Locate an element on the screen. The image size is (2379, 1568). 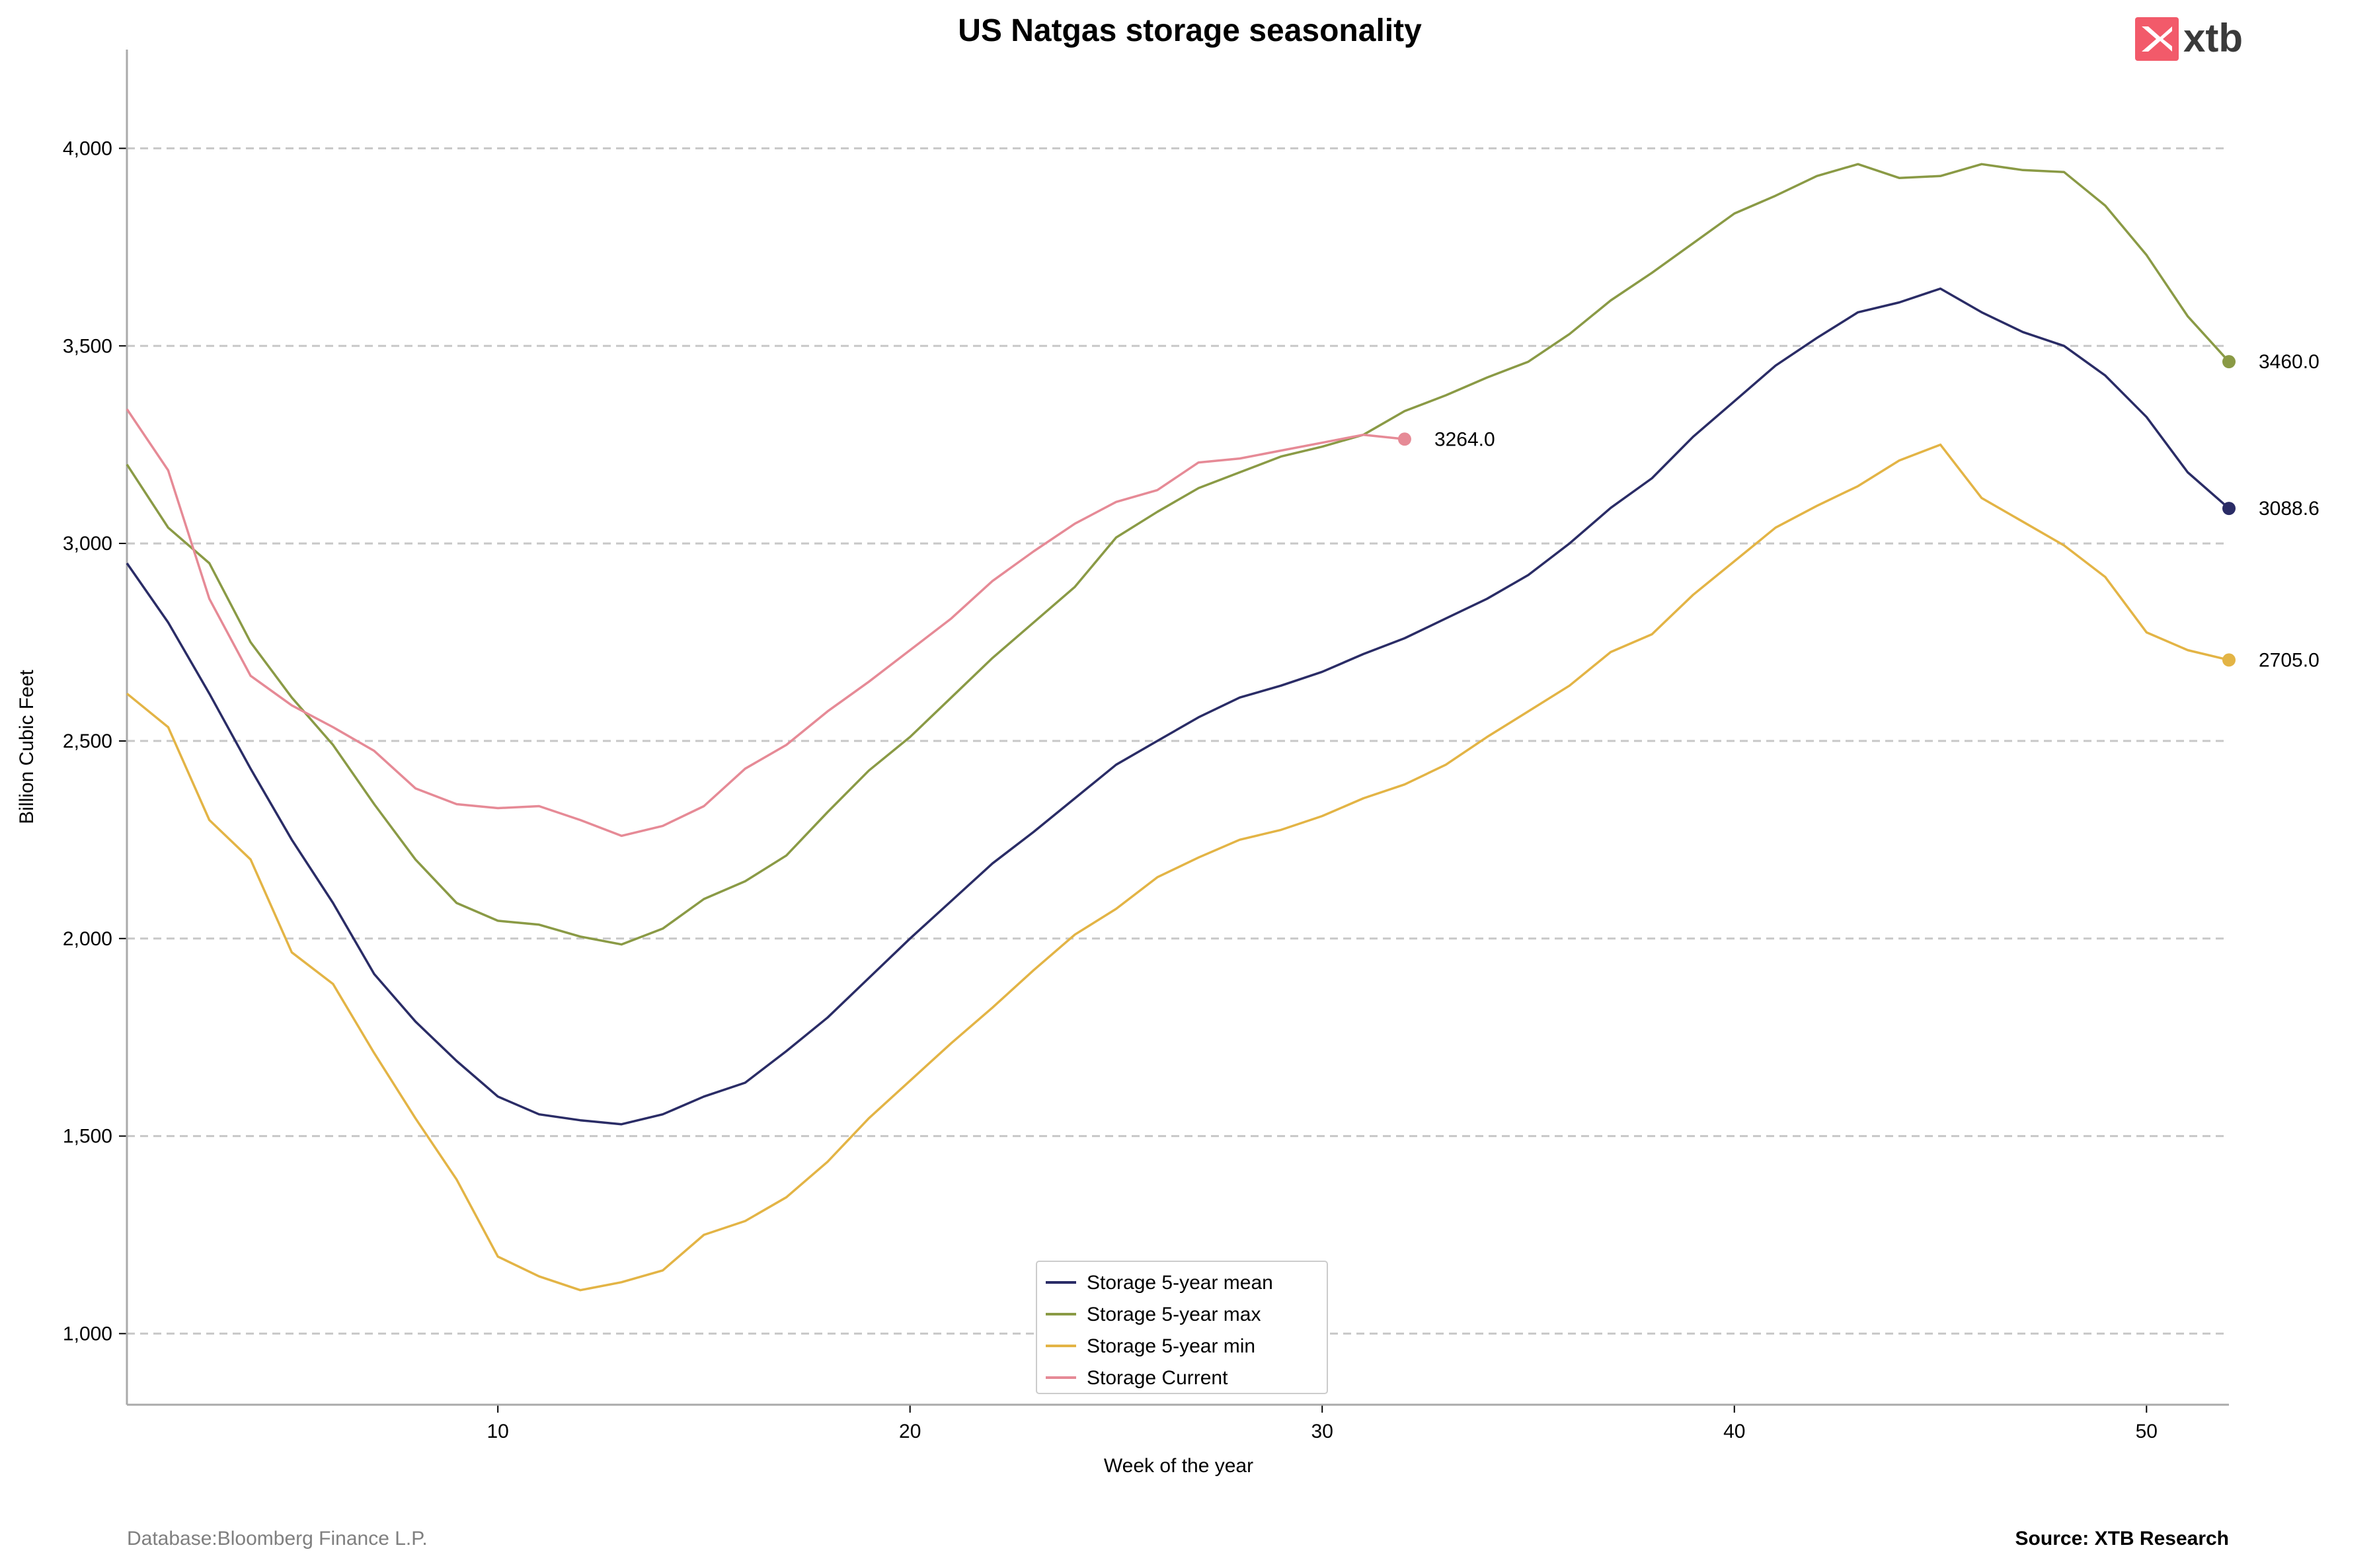
x-tick-label: 20 is located at coordinates (910, 1431).